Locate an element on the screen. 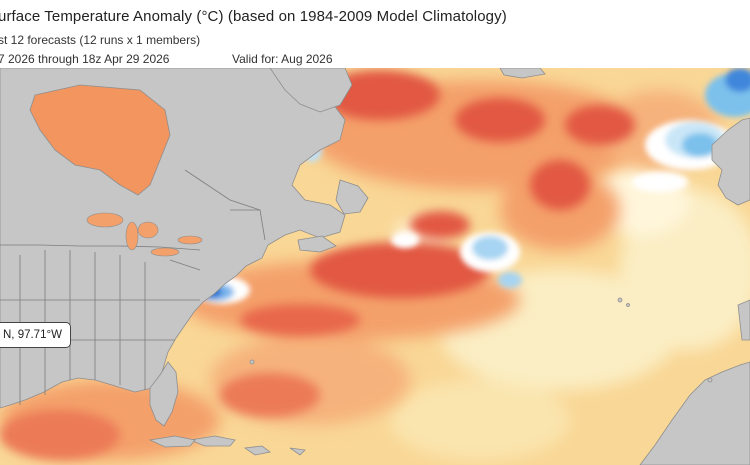  caribbean-islands is located at coordinates (247, 445).